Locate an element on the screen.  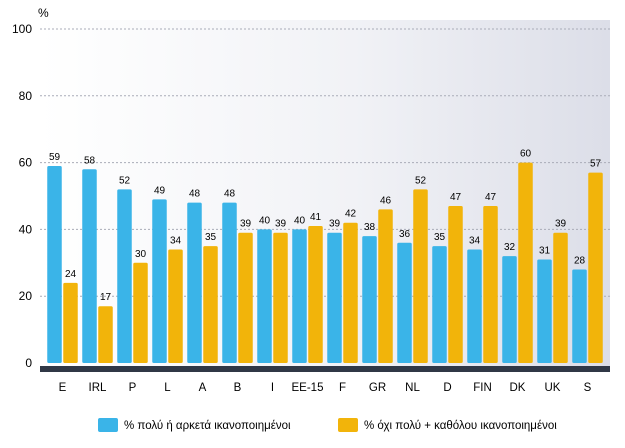
bar-series-2-GR is located at coordinates (385, 286).